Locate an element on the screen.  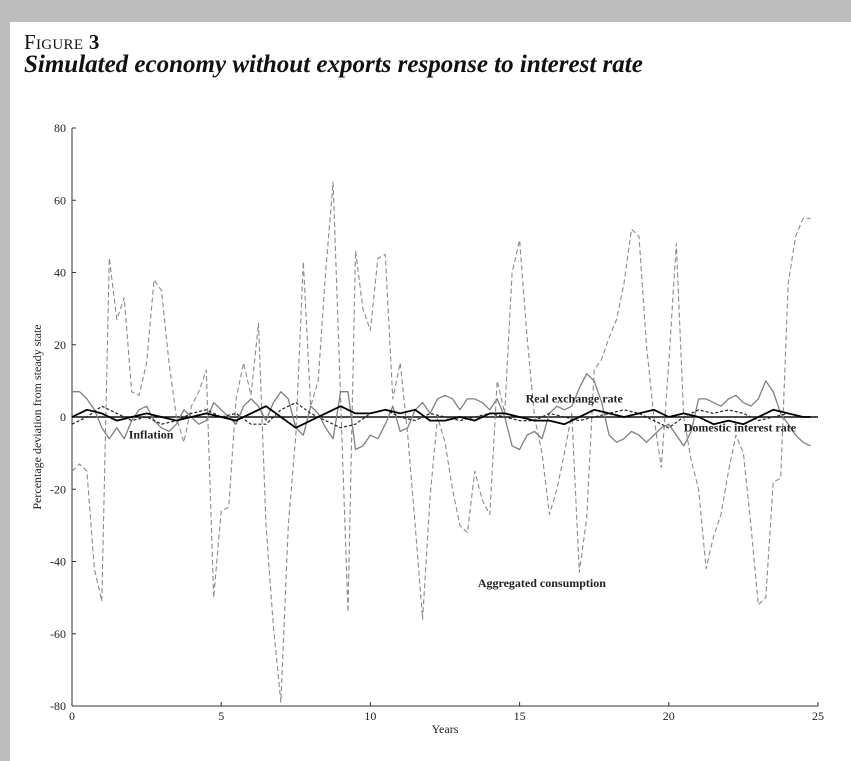
series-annotation: Domestic interest rate is located at coordinates (740, 427).